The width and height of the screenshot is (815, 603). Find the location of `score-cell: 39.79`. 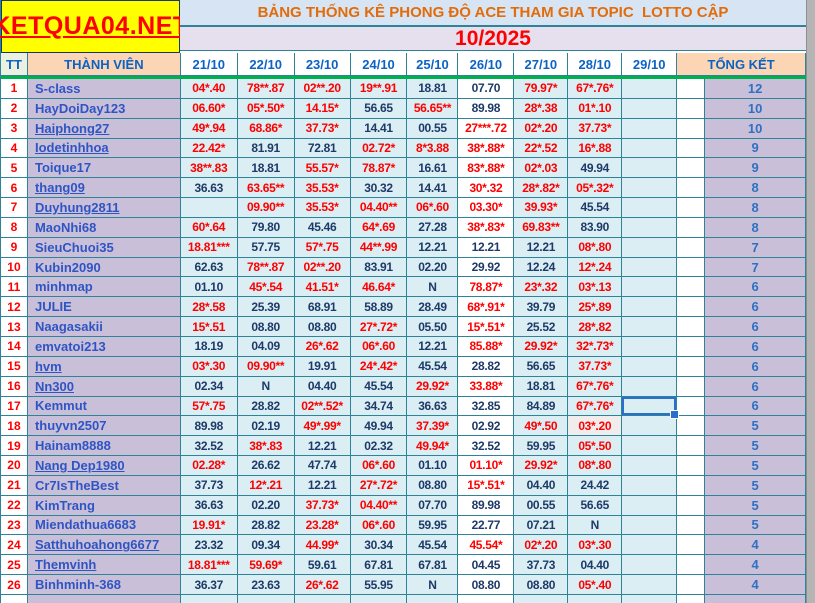

score-cell: 39.79 is located at coordinates (541, 307).